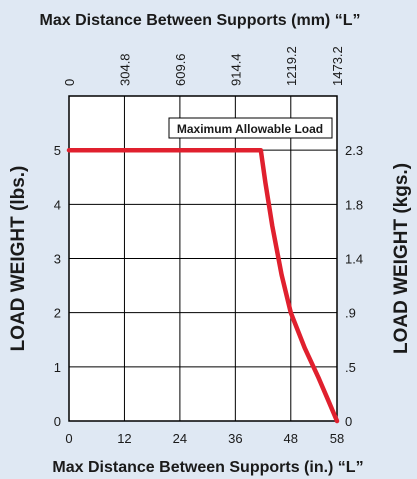 This screenshot has height=479, width=417. Describe the element at coordinates (200, 20) in the screenshot. I see `top-axis-title: Max Distance Between Supports (mm) “L”` at that location.